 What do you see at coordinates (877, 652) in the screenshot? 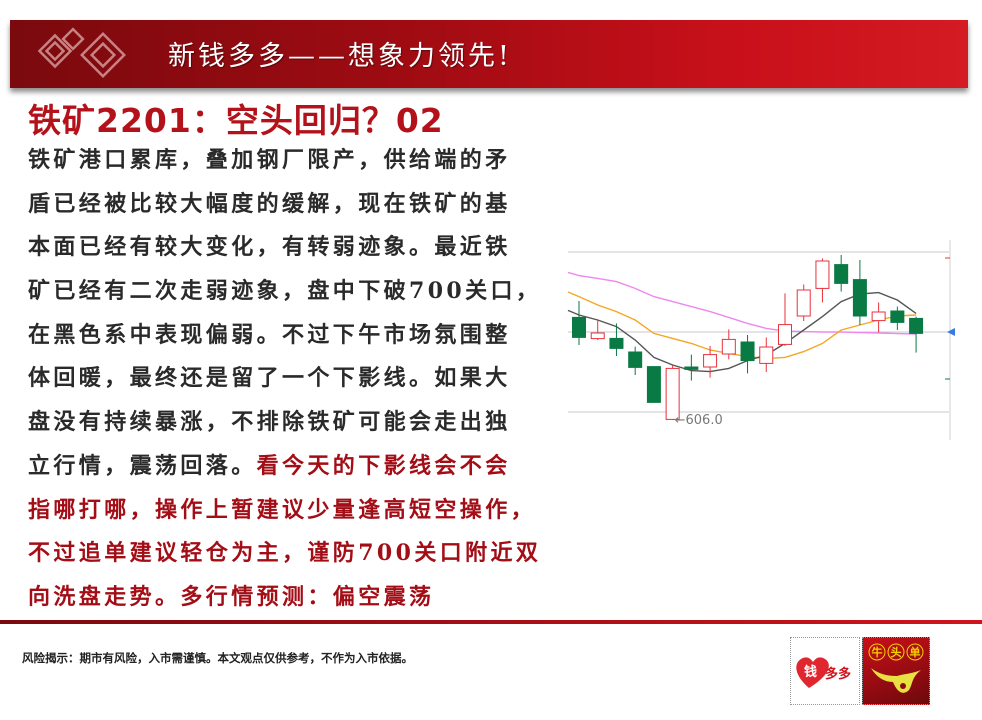
I see `svg-text: 牛` at bounding box center [877, 652].